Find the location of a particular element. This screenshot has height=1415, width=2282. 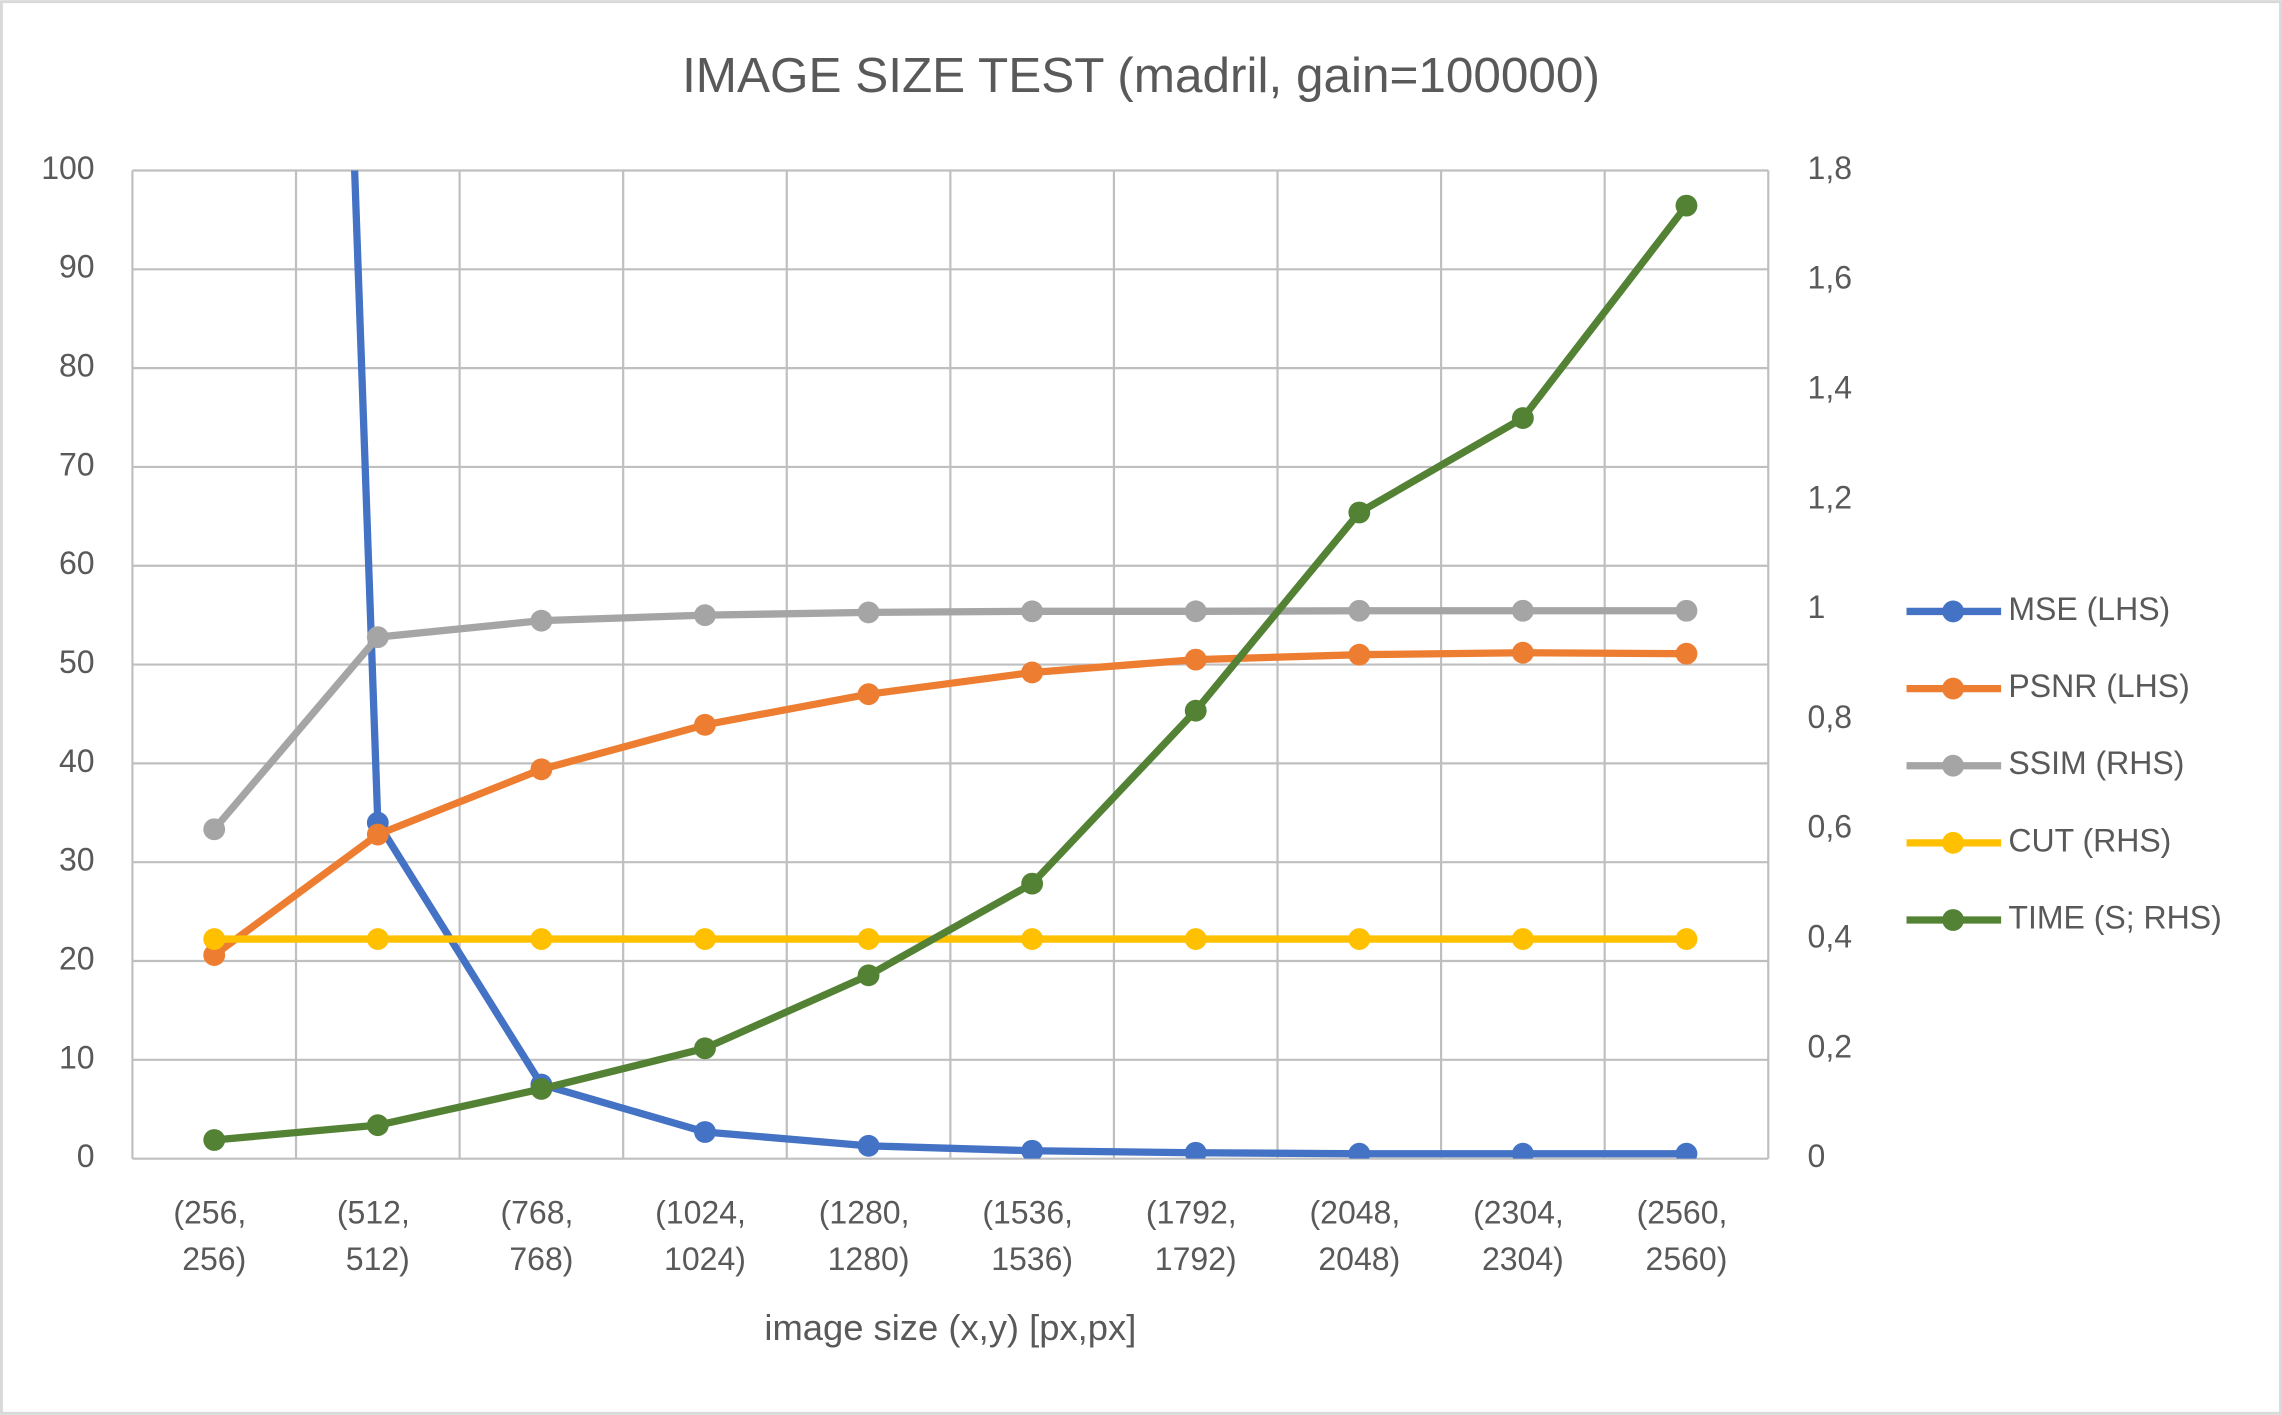

legend-label: MSE (LHS) is located at coordinates (2089, 609).